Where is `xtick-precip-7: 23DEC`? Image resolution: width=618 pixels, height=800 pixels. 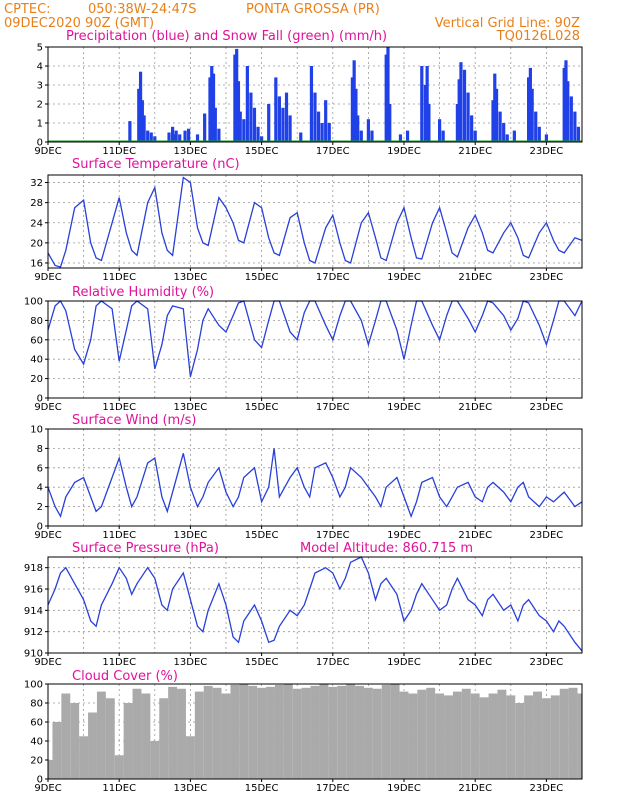 xtick-precip-7: 23DEC is located at coordinates (547, 151).